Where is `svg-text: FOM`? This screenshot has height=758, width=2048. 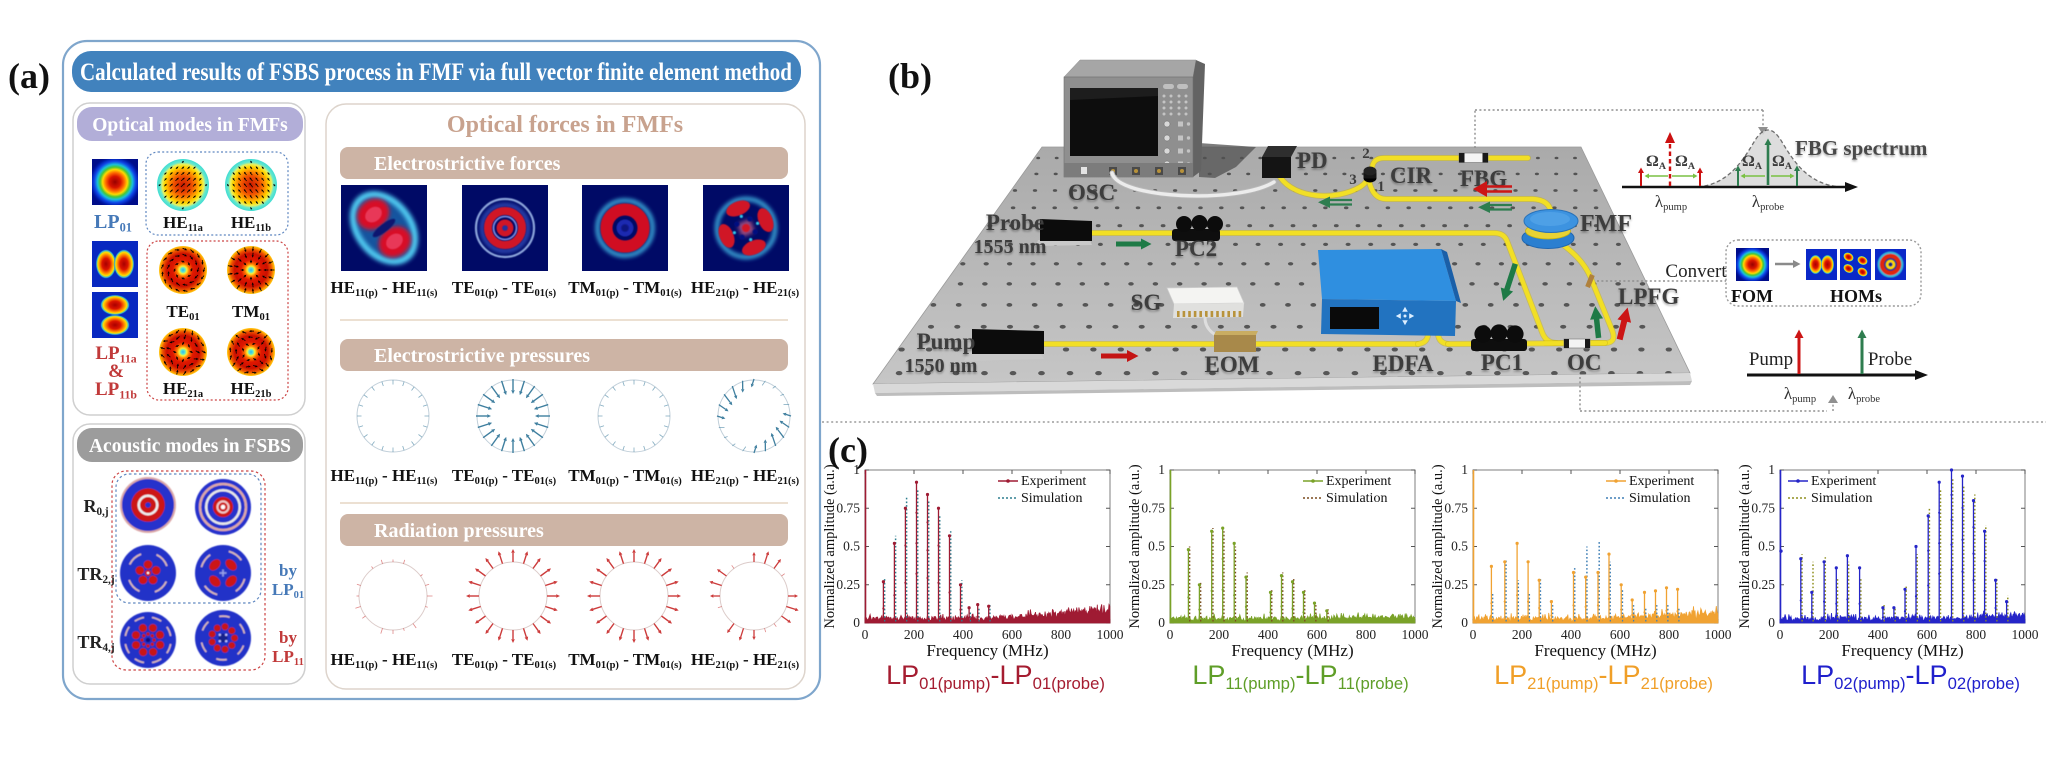 svg-text: FOM is located at coordinates (1752, 296).